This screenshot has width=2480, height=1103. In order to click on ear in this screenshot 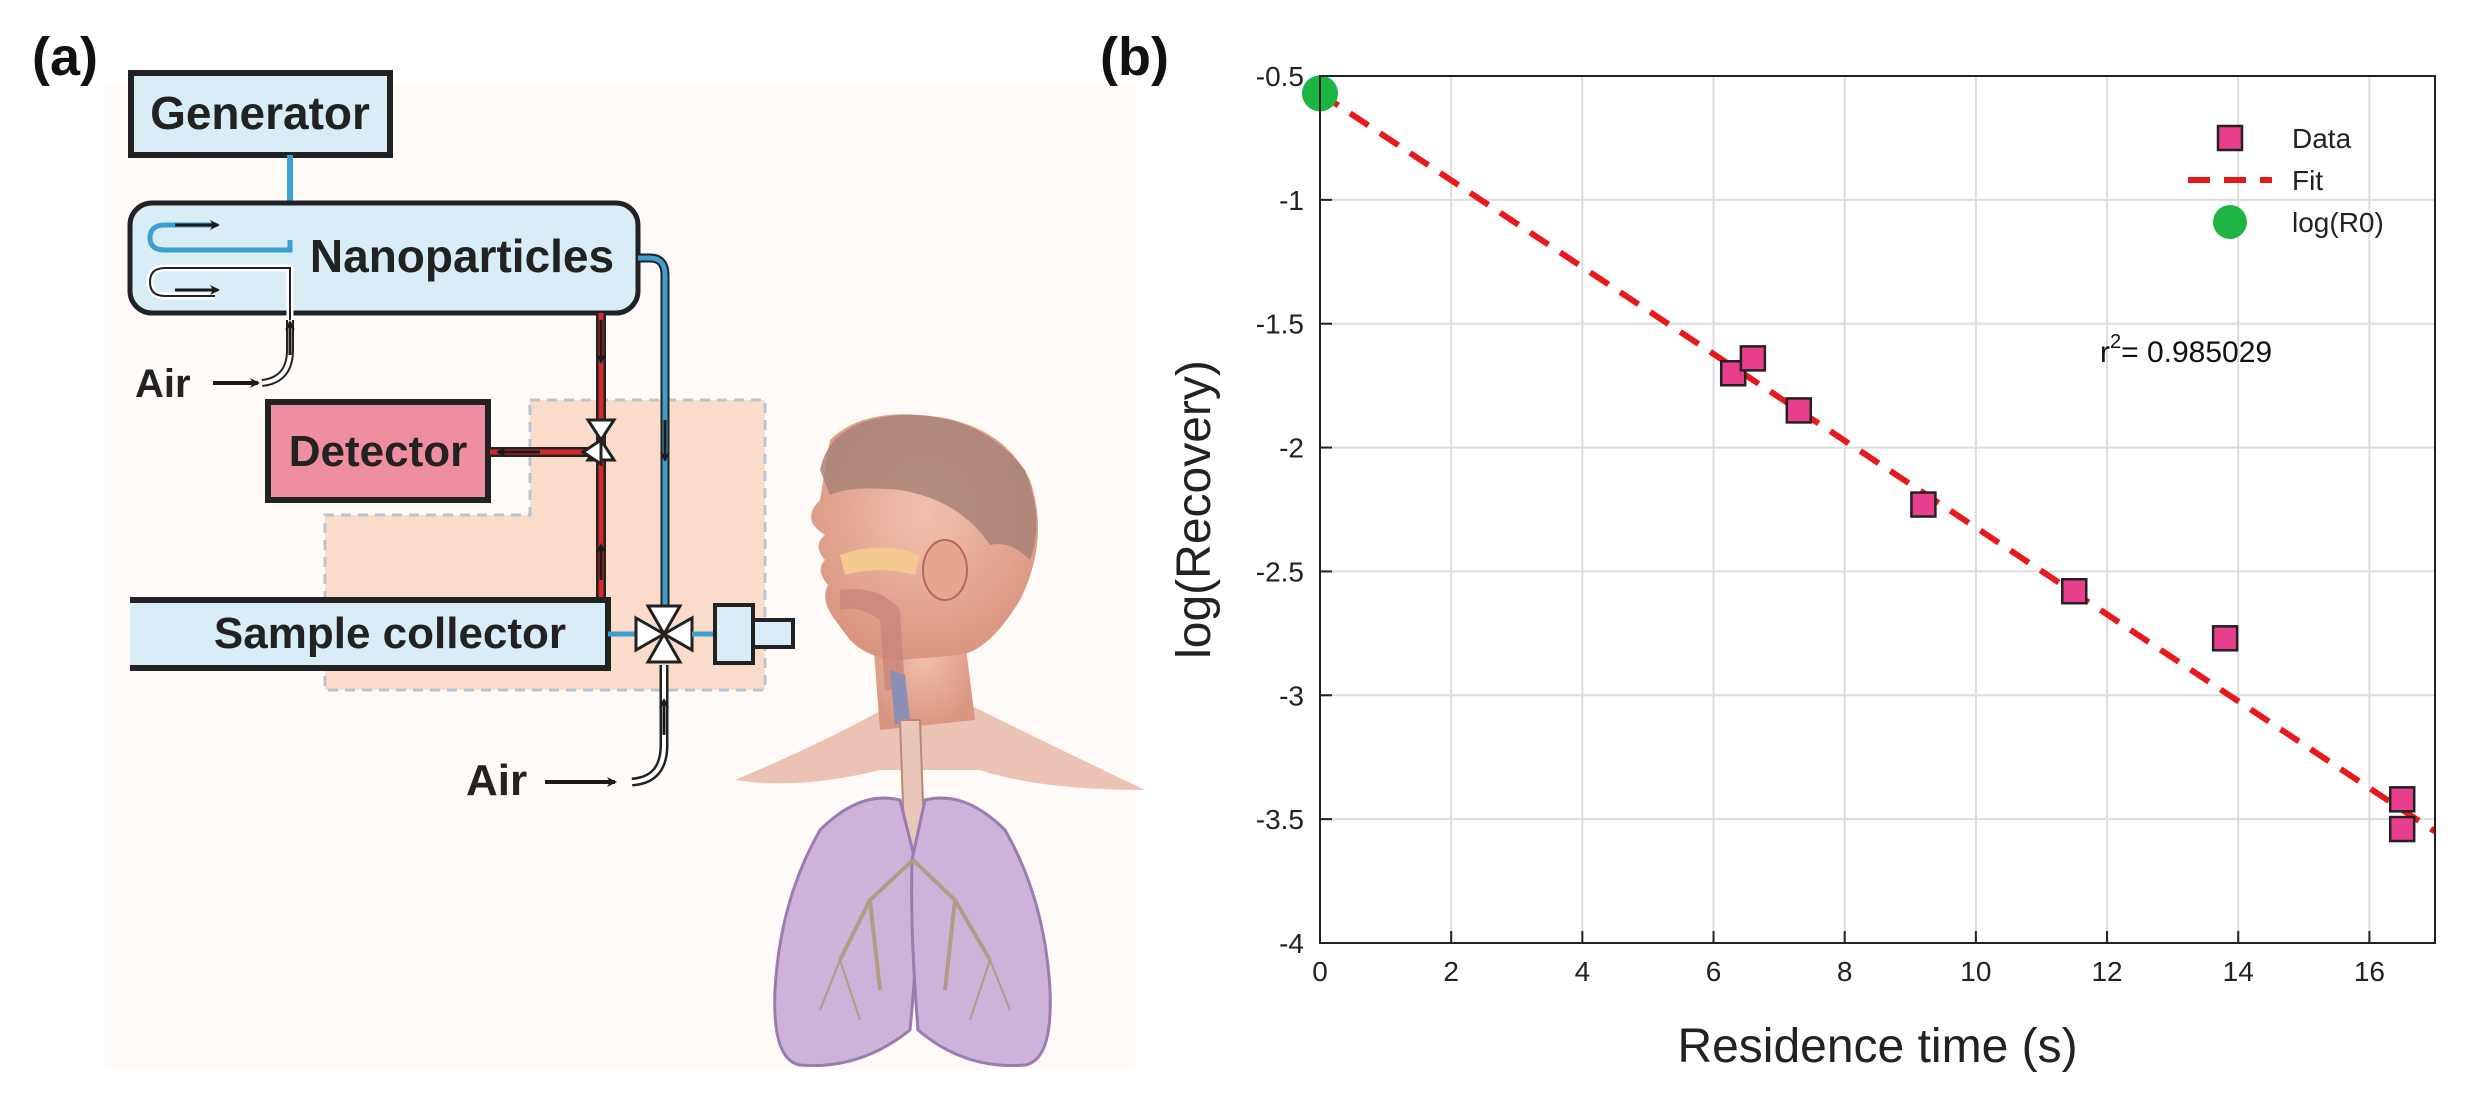, I will do `click(945, 570)`.